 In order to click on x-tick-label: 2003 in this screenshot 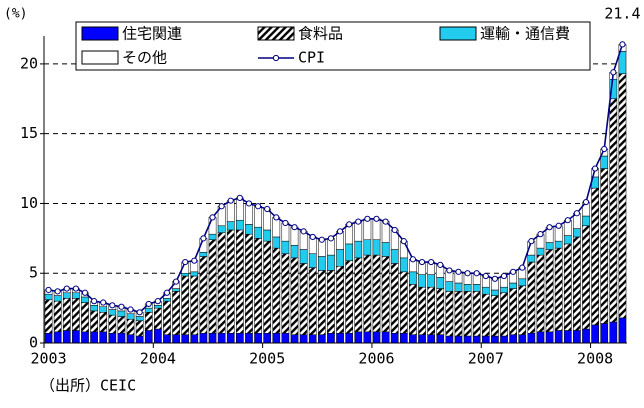, I will do `click(48, 359)`.